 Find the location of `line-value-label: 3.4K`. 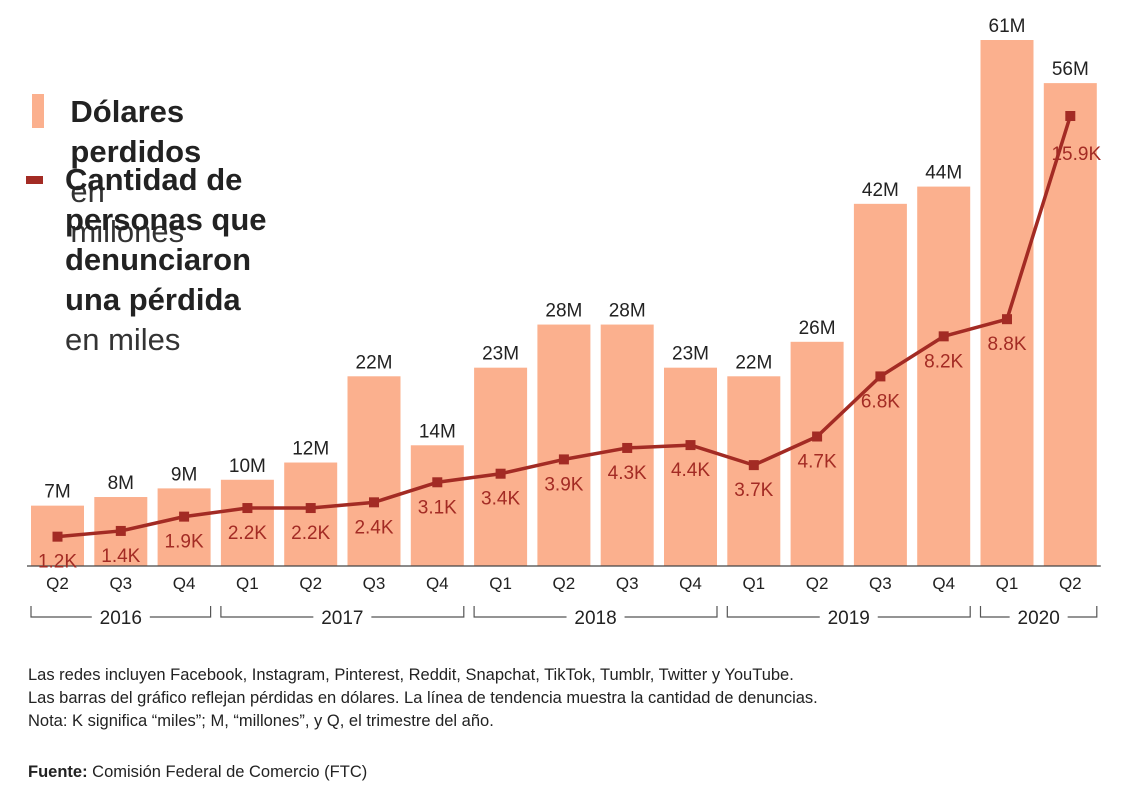

line-value-label: 3.4K is located at coordinates (500, 499).